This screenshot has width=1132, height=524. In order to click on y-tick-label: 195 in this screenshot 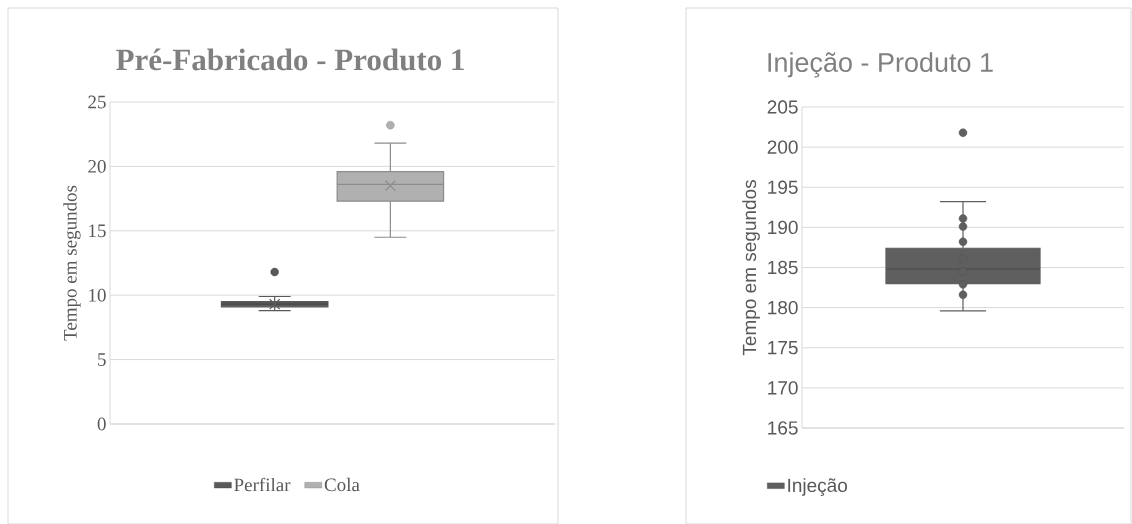, I will do `click(783, 187)`.